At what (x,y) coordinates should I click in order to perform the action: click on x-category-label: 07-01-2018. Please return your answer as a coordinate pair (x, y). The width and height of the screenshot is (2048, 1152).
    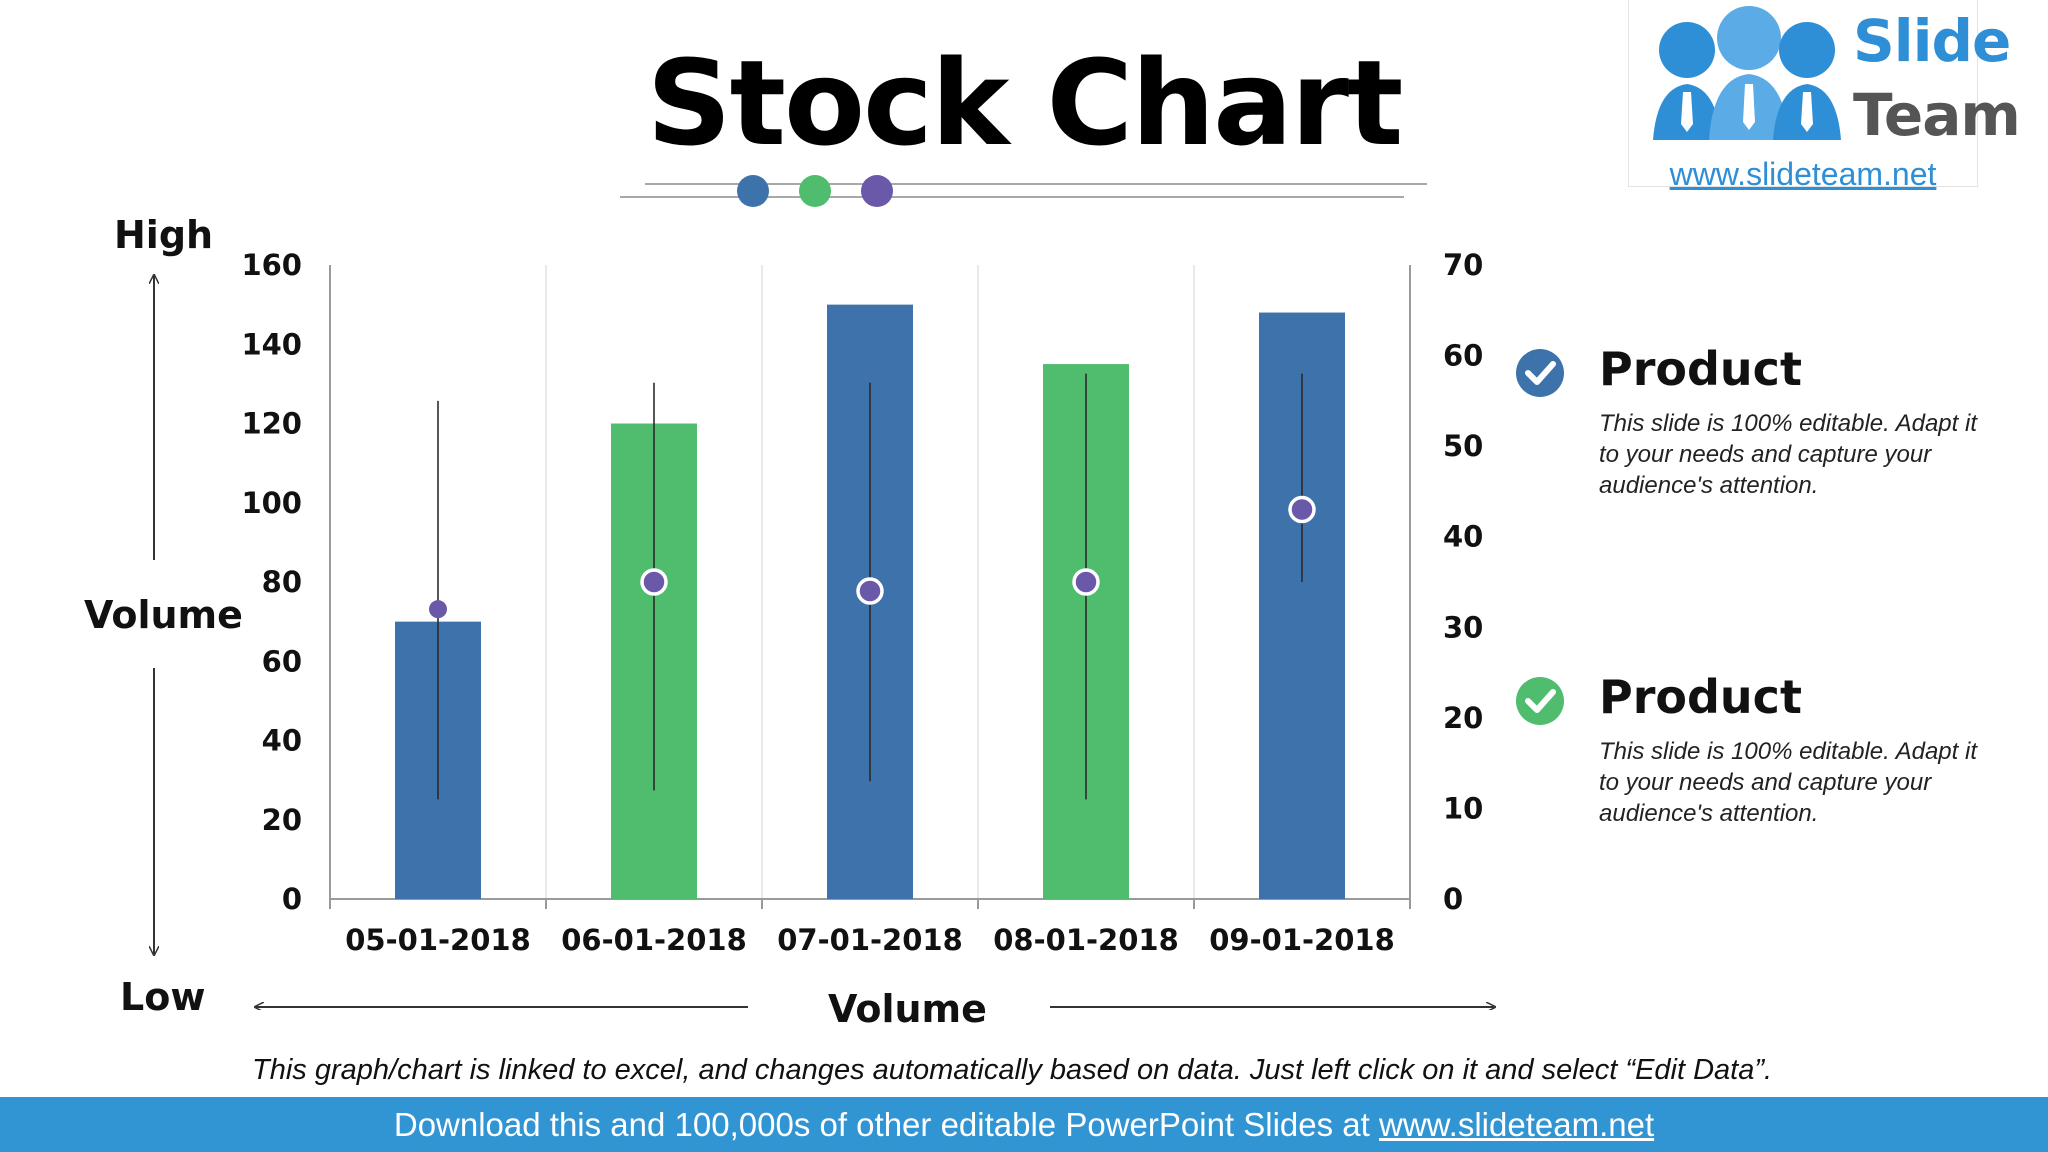
    Looking at the image, I should click on (870, 940).